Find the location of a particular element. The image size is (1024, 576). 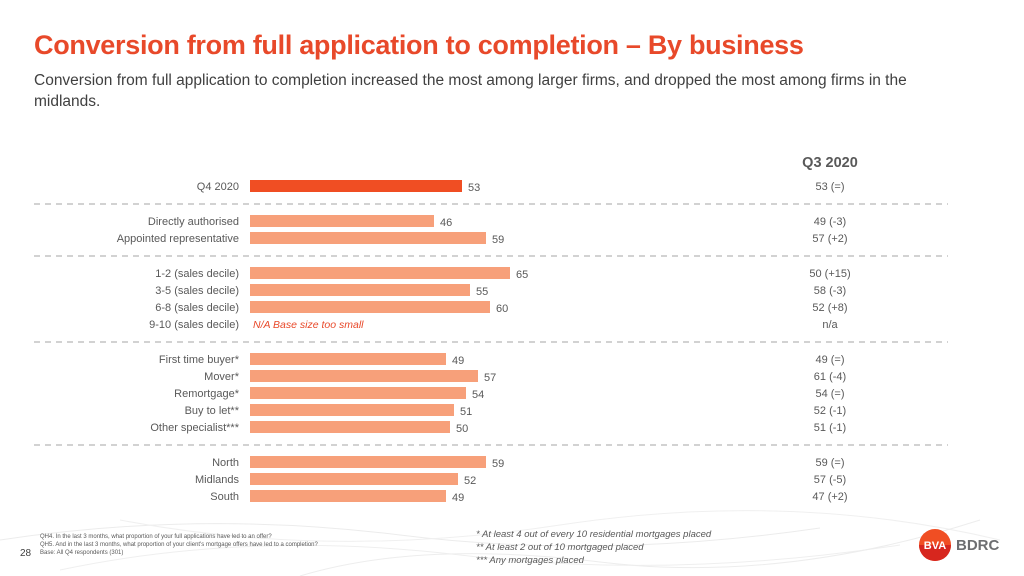

bar-value-label: 57 is located at coordinates (490, 378).